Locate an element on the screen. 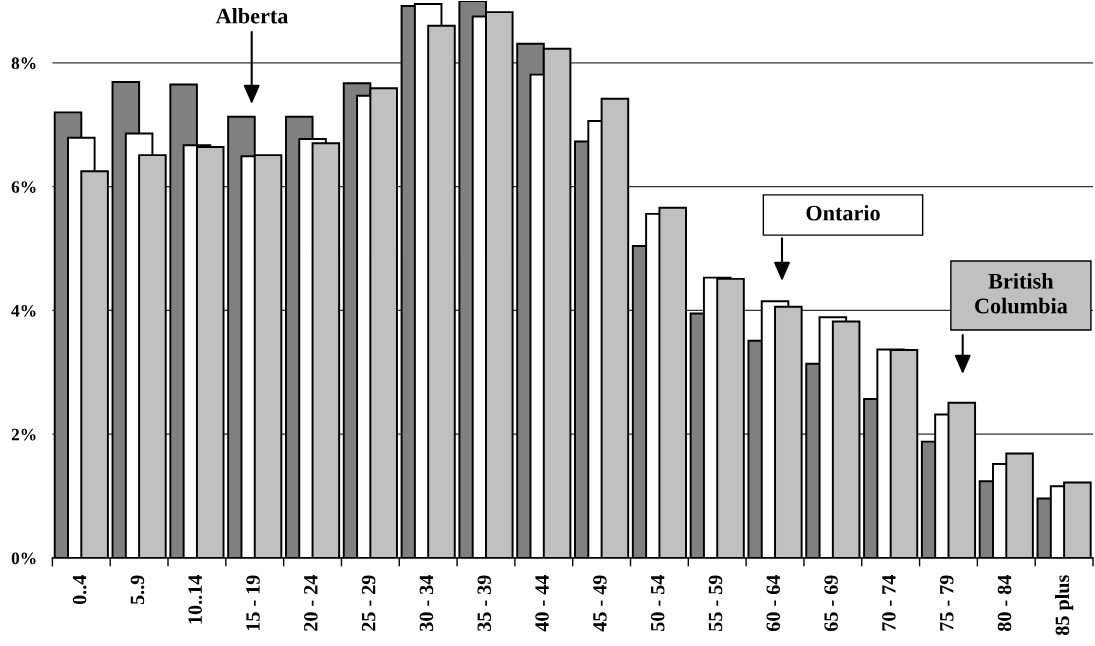 The width and height of the screenshot is (1095, 646). x-tick-label: 15 - 19 is located at coordinates (253, 603).